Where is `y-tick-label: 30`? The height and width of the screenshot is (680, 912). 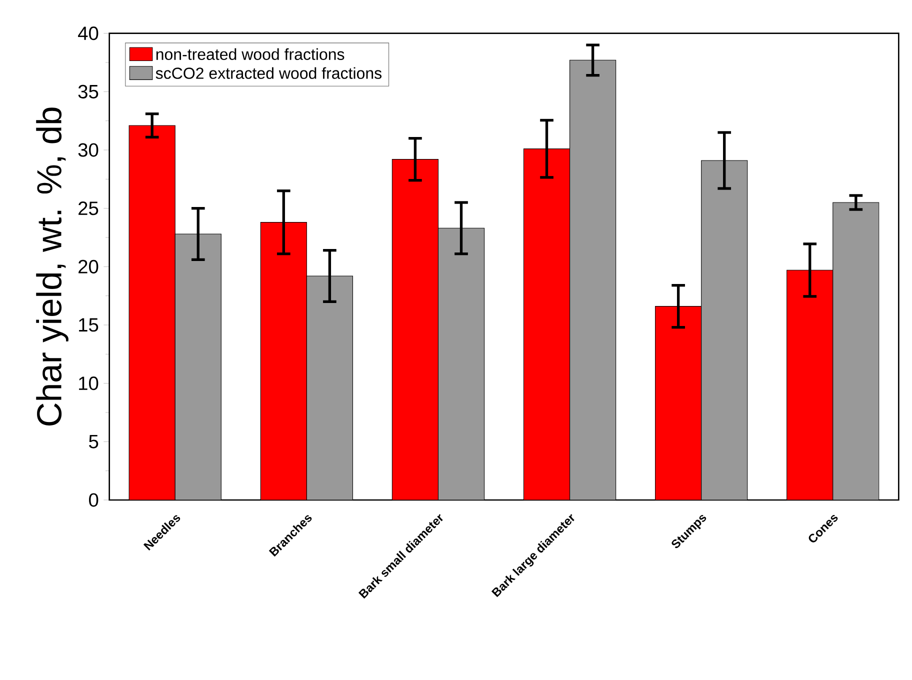
y-tick-label: 30 is located at coordinates (88, 150).